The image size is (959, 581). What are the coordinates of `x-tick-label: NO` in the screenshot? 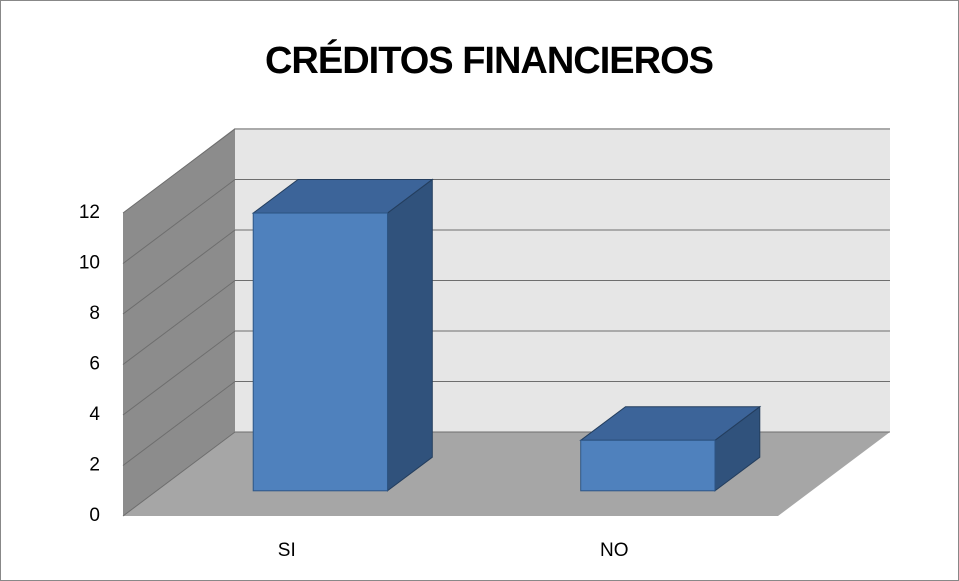 It's located at (614, 550).